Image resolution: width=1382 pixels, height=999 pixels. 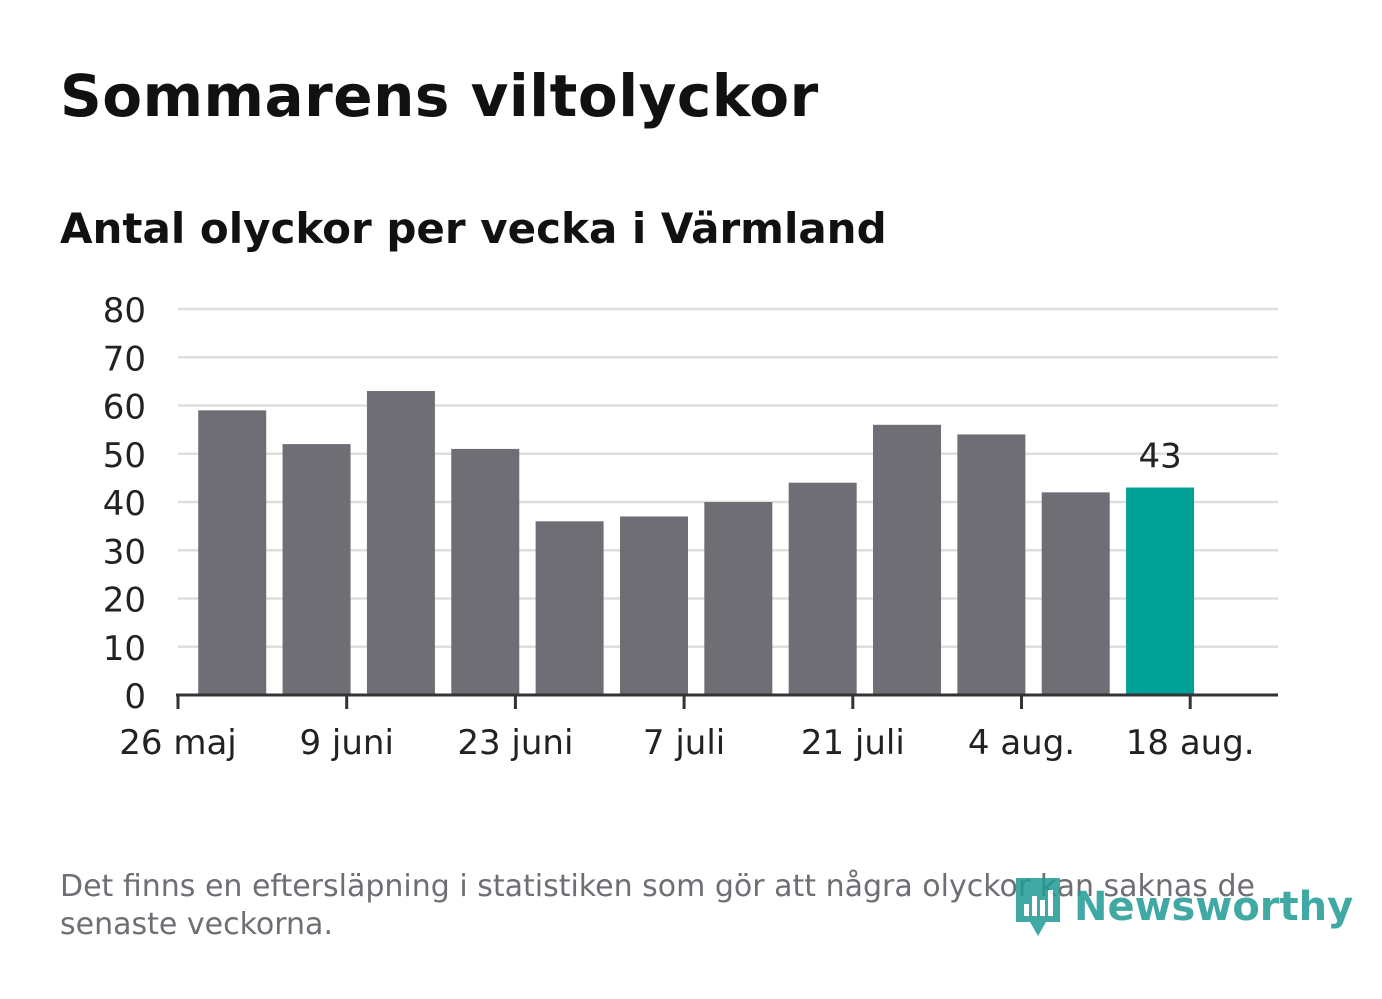 I want to click on chart-title: Sommarens viltolyckor, so click(x=439, y=96).